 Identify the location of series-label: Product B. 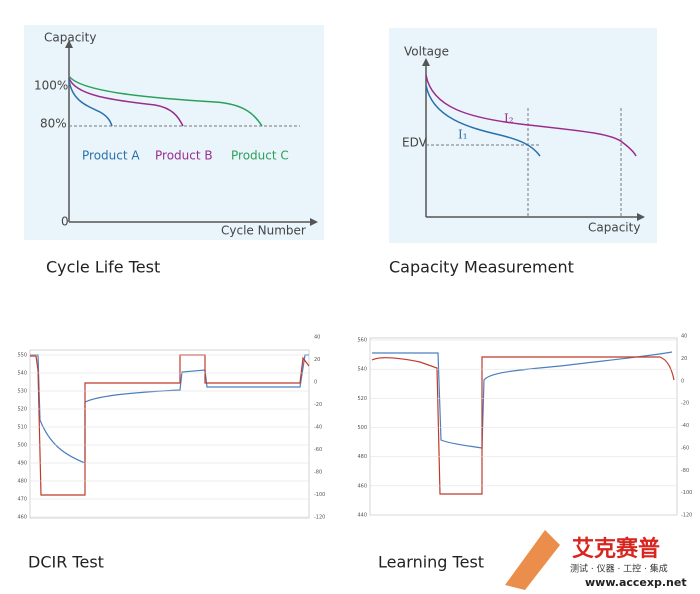
(184, 156).